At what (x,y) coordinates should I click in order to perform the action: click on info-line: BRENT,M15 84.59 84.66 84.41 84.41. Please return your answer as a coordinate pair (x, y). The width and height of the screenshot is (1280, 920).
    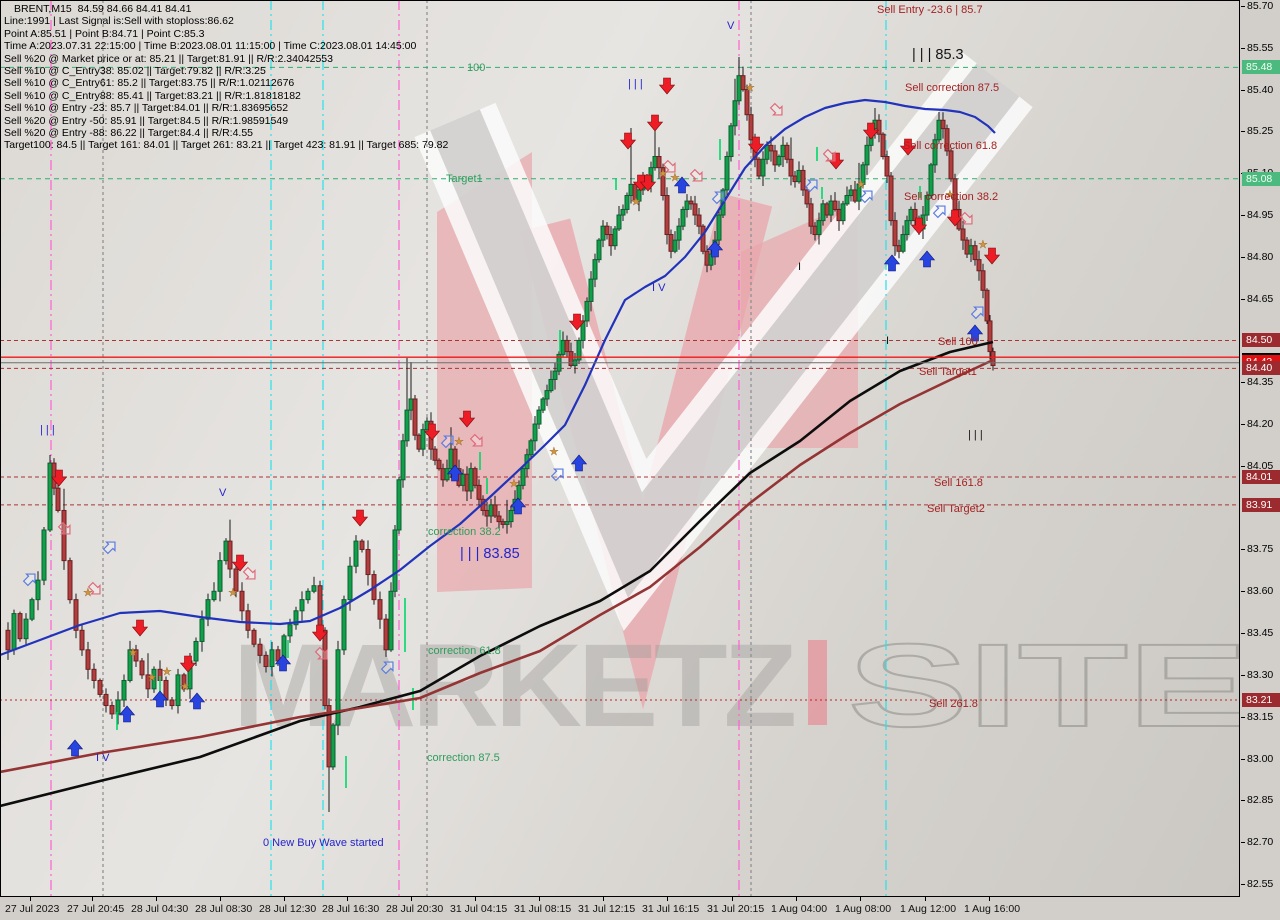
    Looking at the image, I should click on (103, 9).